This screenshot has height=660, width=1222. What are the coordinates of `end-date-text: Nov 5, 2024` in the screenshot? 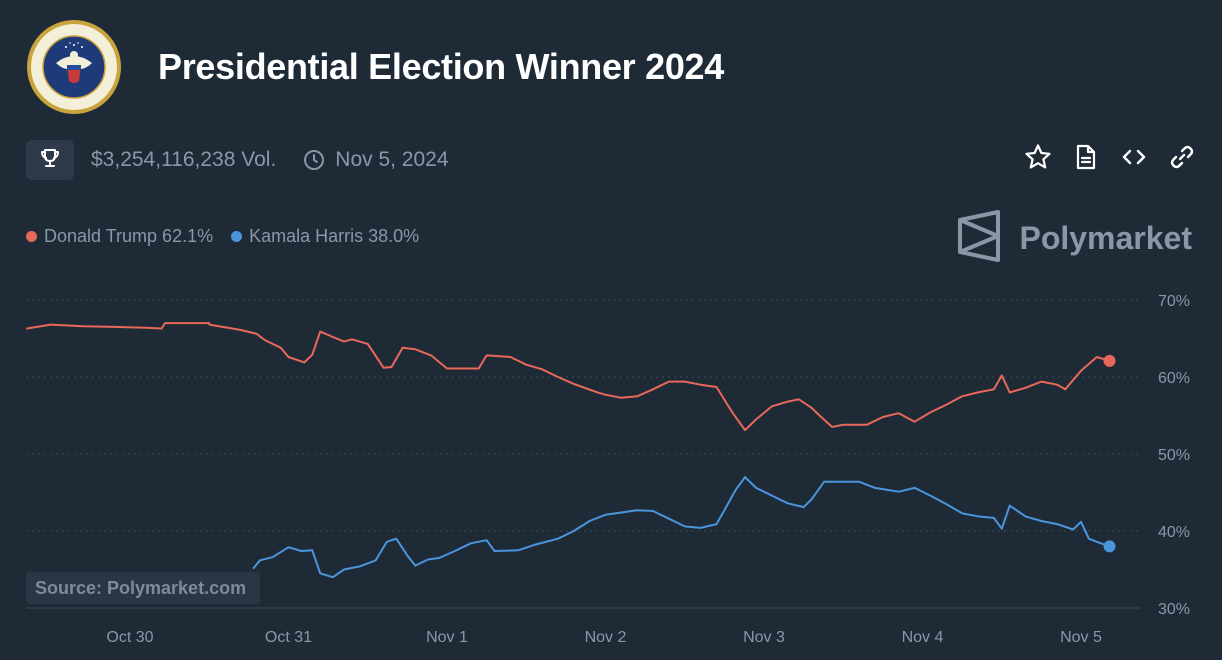 It's located at (392, 159).